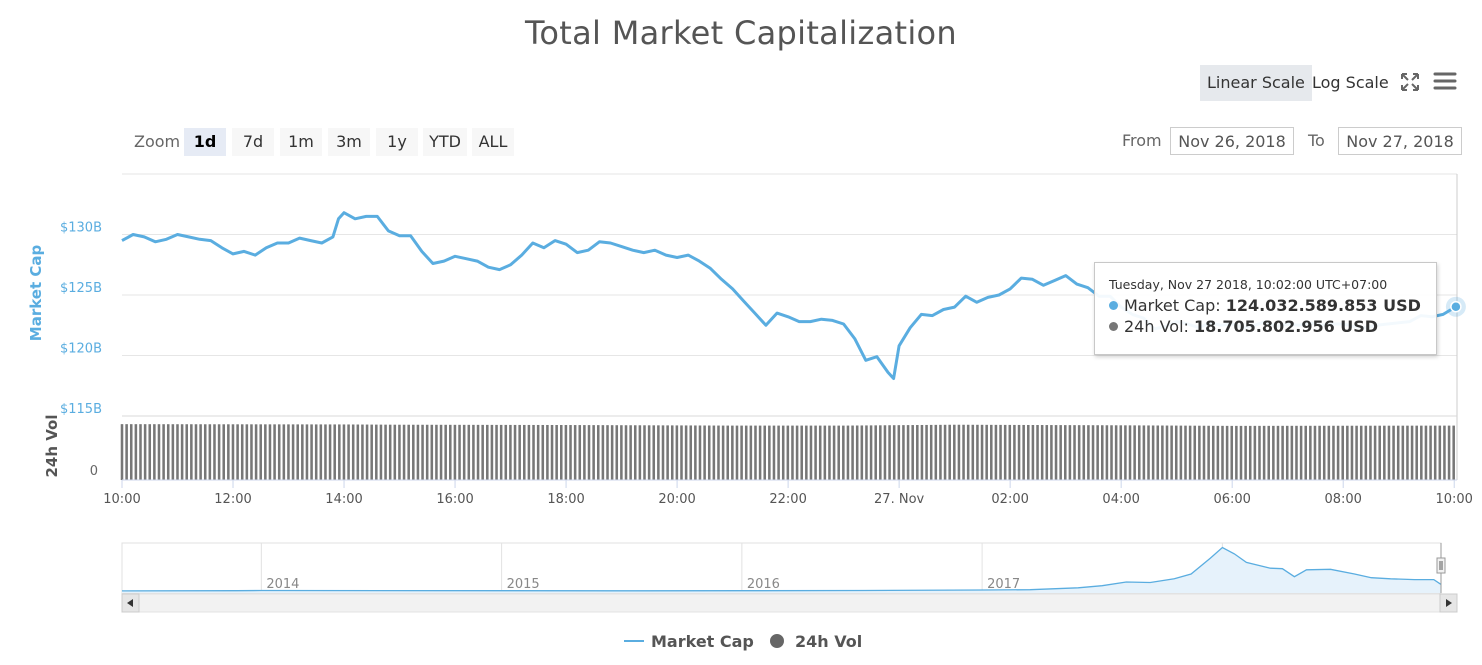  I want to click on log-scale-button: Log Scale, so click(1350, 82).